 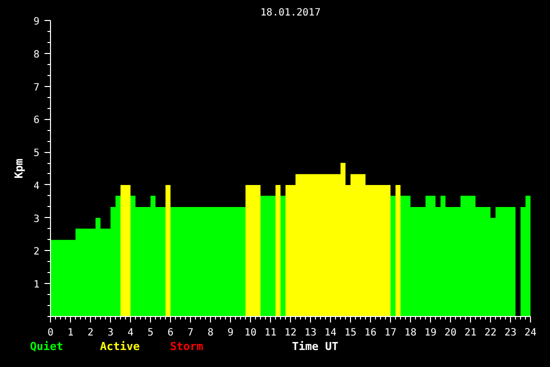 I want to click on x-tick-label: 17, so click(x=390, y=333).